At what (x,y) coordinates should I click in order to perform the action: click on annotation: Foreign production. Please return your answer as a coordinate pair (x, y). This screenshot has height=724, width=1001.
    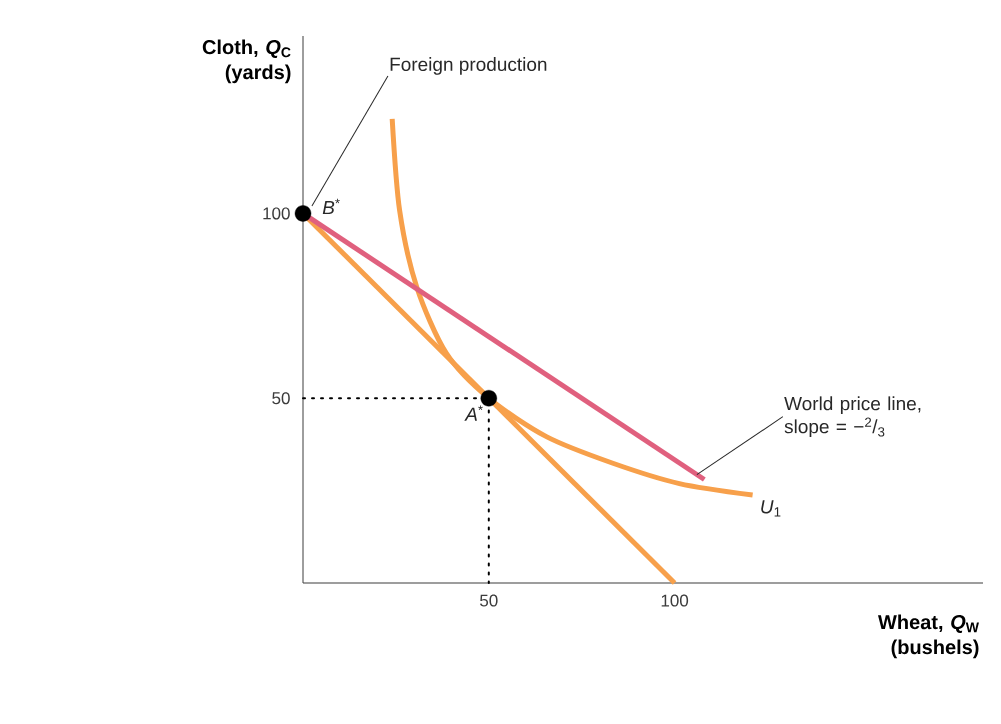
    Looking at the image, I should click on (468, 66).